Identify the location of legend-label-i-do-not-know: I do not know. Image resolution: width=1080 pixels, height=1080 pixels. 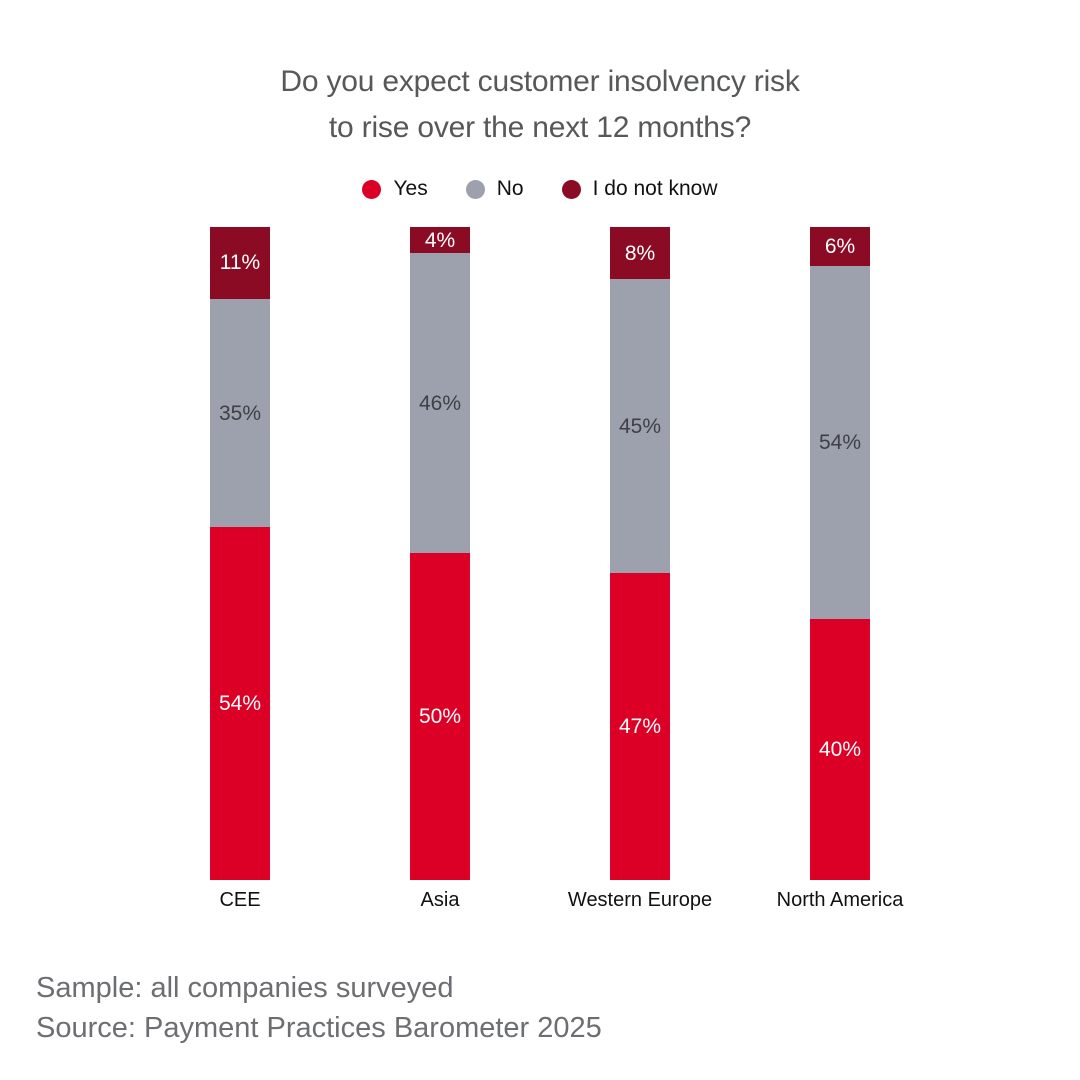
(655, 188).